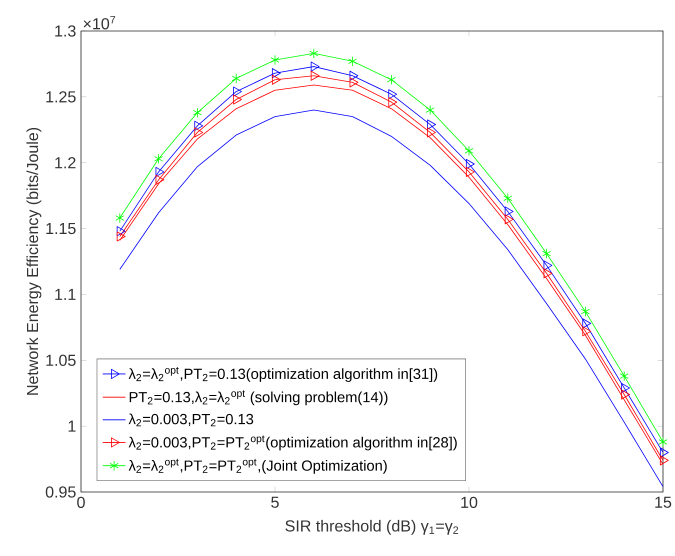 Image resolution: width=675 pixels, height=556 pixels. Describe the element at coordinates (257, 466) in the screenshot. I see `text: λ$_{2}$=λ$_{2}$$^{opt}$,PT$_{2}$=PT$_{2}$$^{opt}$,(Joint Optimization)` at that location.